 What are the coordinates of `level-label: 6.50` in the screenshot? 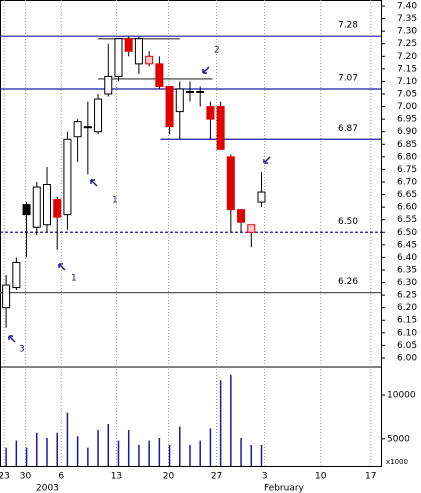 It's located at (348, 222).